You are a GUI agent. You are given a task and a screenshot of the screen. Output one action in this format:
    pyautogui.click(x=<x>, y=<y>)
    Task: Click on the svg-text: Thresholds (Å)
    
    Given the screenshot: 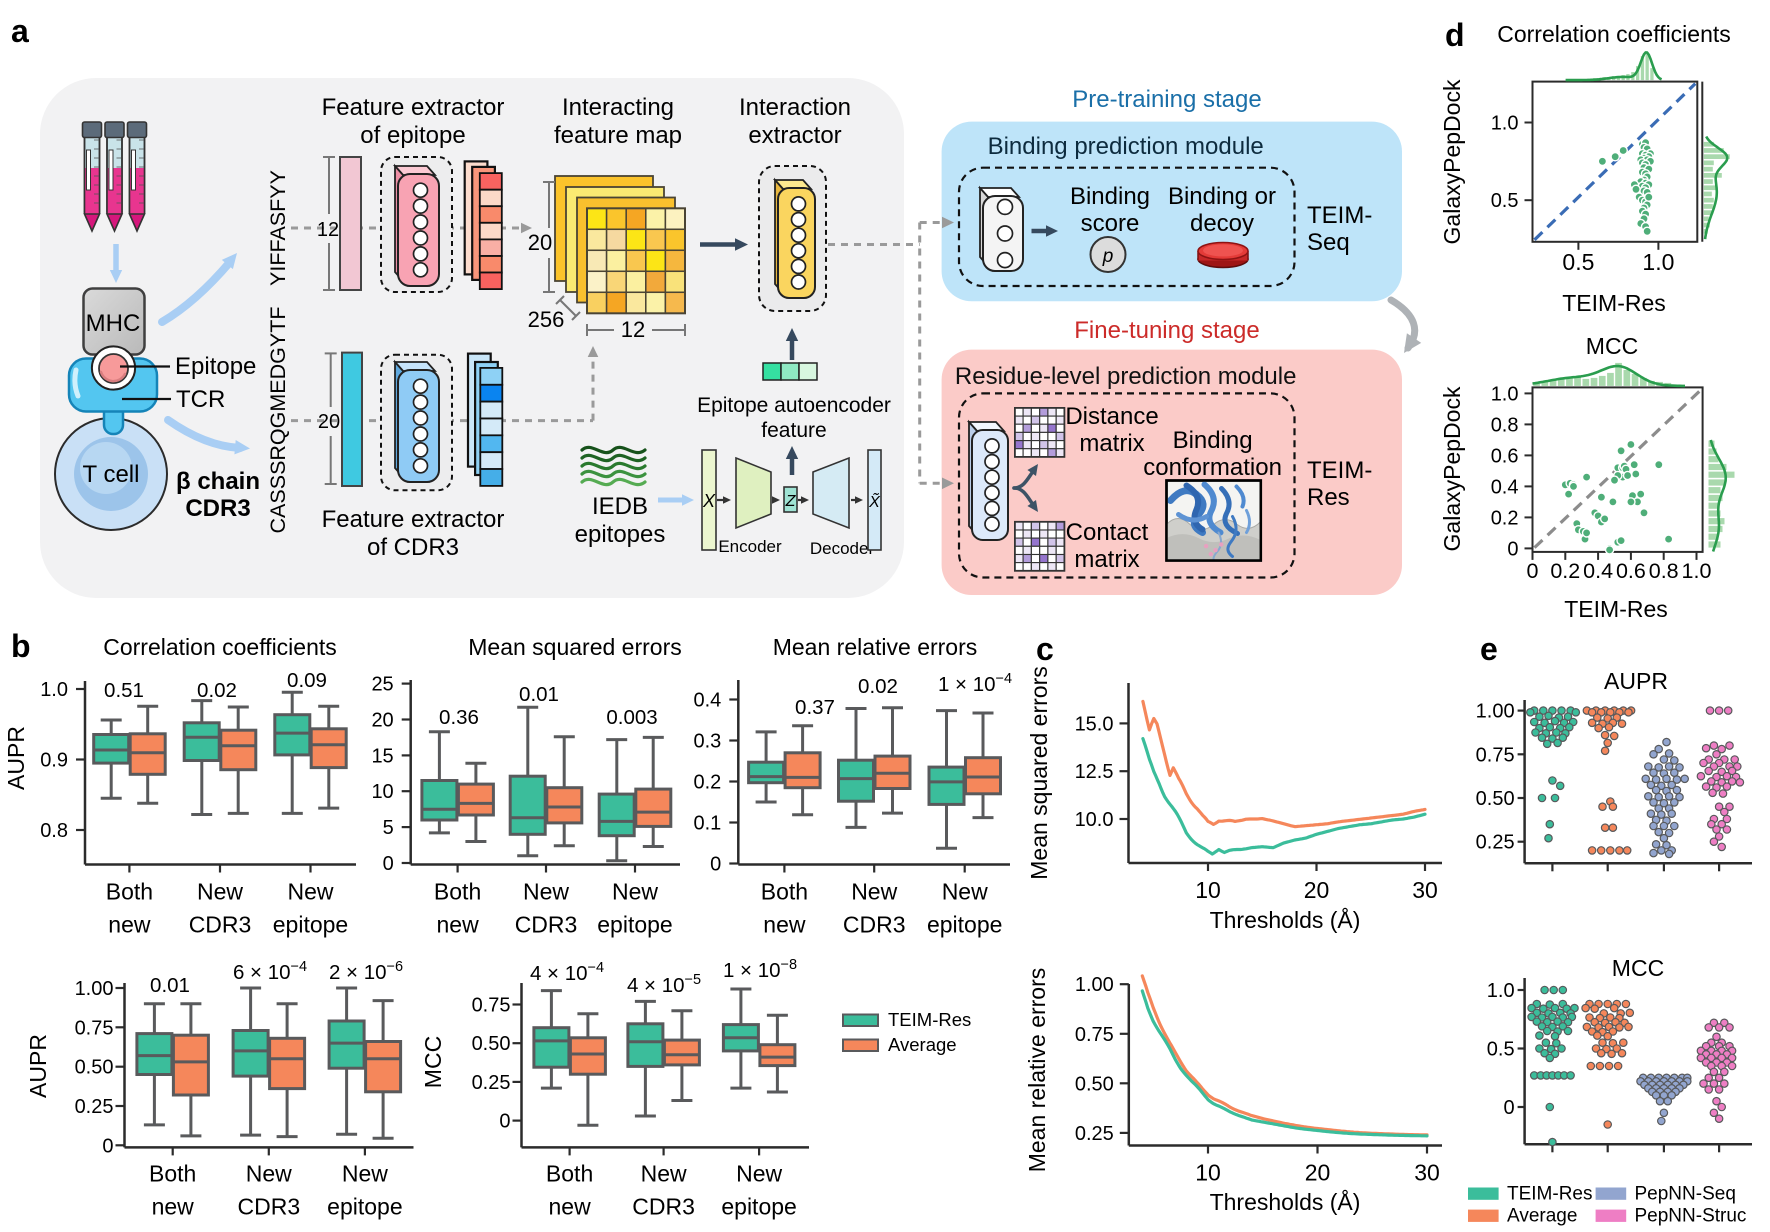 What is the action you would take?
    pyautogui.click(x=1285, y=1201)
    